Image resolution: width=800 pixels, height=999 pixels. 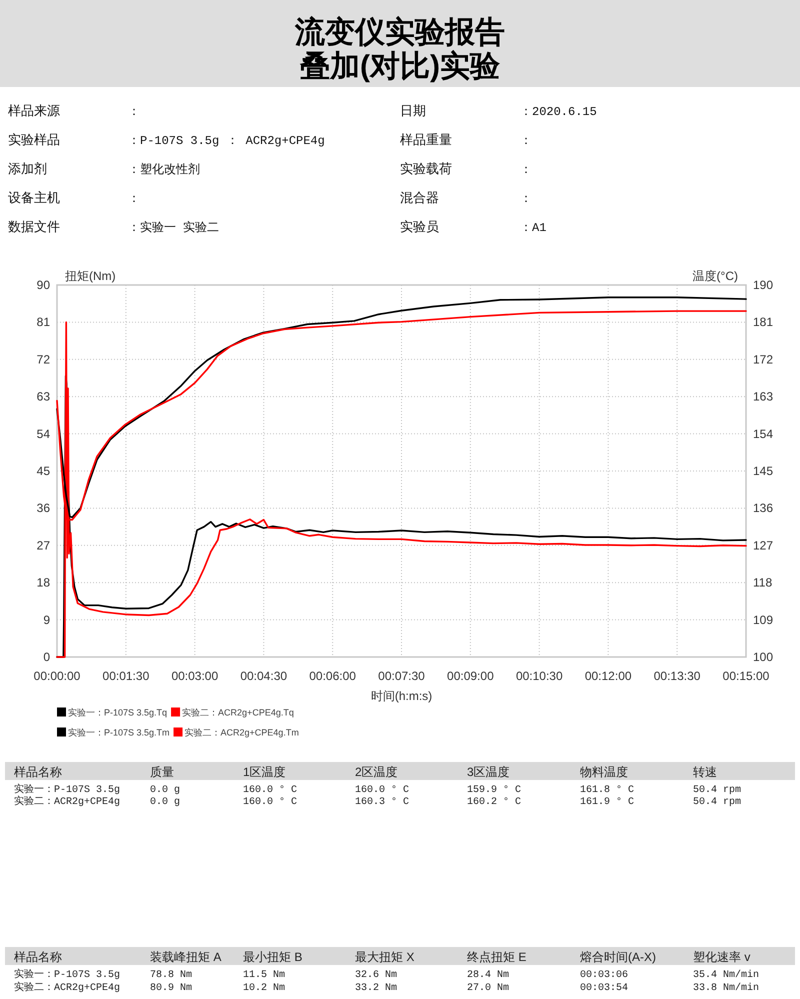 What do you see at coordinates (264, 975) in the screenshot?
I see `annotation: 11.5 Nm` at bounding box center [264, 975].